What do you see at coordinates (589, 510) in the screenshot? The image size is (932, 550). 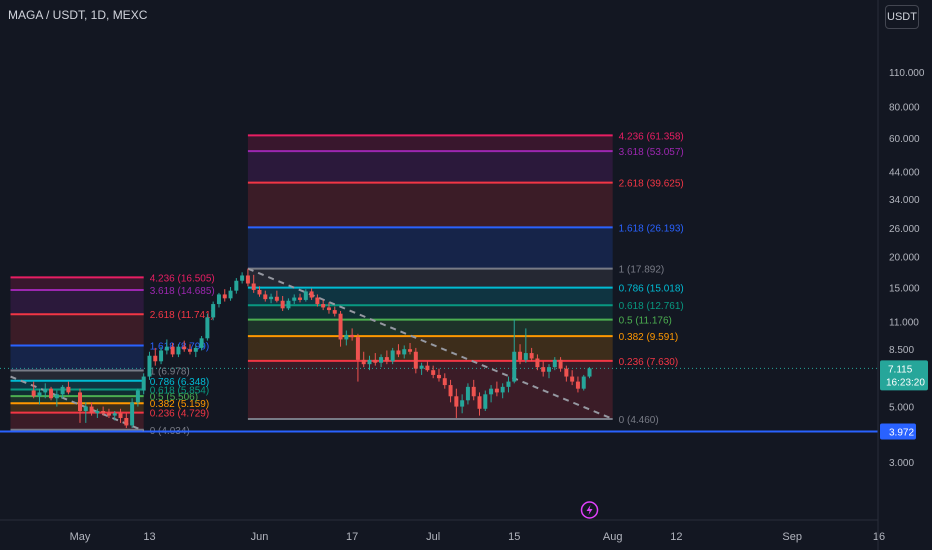 I see `flash-icon` at bounding box center [589, 510].